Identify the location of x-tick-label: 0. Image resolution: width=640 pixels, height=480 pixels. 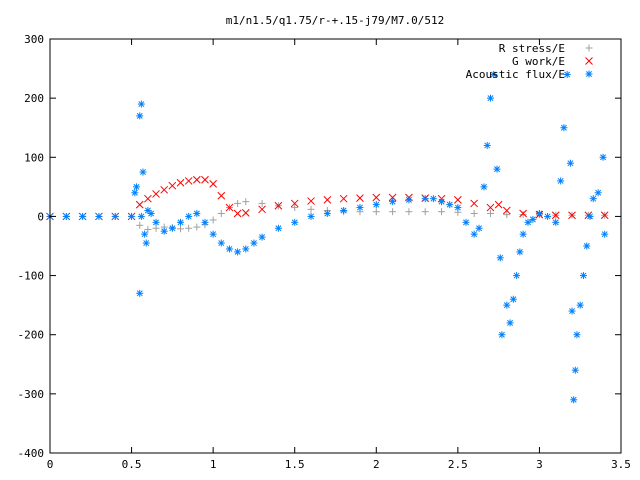
(50, 464).